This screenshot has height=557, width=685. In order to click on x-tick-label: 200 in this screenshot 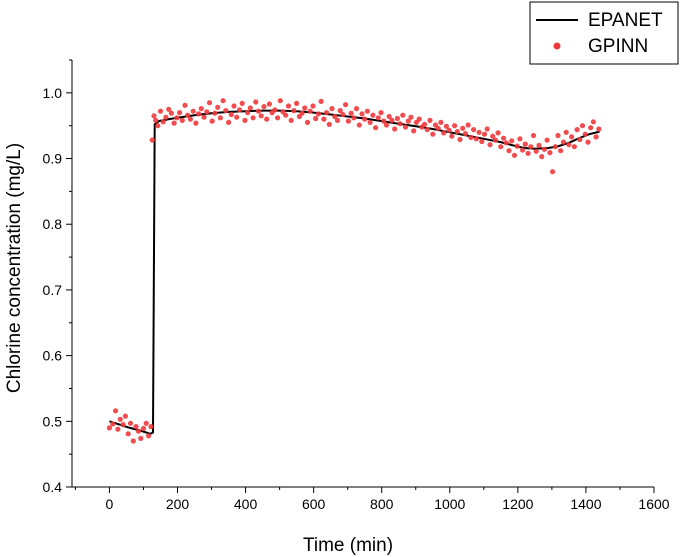, I will do `click(178, 504)`.